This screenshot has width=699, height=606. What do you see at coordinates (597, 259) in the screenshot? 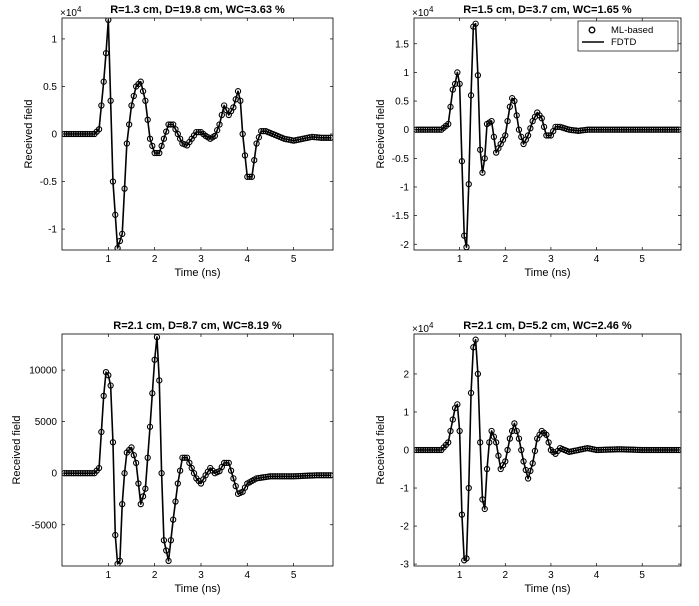
I see `x-tick-label: 4` at bounding box center [597, 259].